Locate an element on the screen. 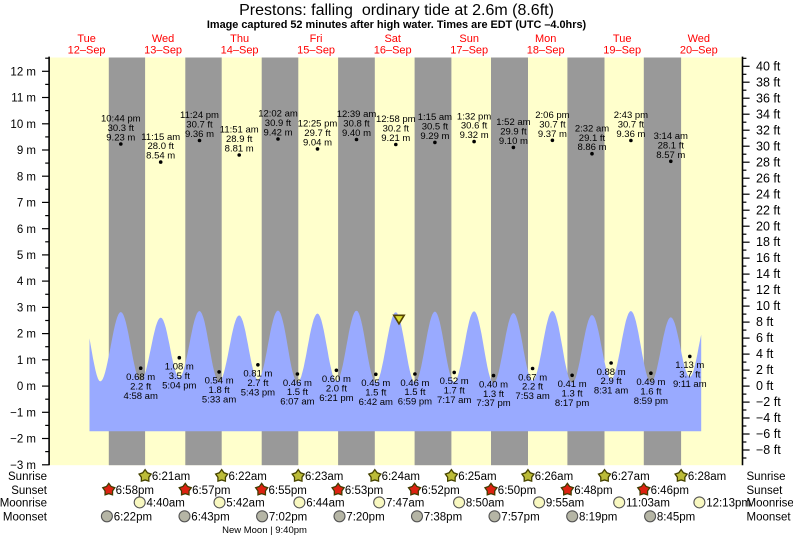 The height and width of the screenshot is (539, 793). svg-text: 12:39 am is located at coordinates (357, 114).